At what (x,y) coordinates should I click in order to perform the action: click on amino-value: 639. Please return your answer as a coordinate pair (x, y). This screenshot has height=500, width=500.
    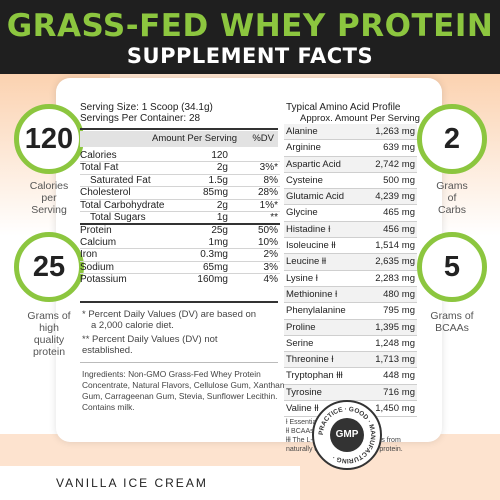
    Looking at the image, I should click on (391, 148).